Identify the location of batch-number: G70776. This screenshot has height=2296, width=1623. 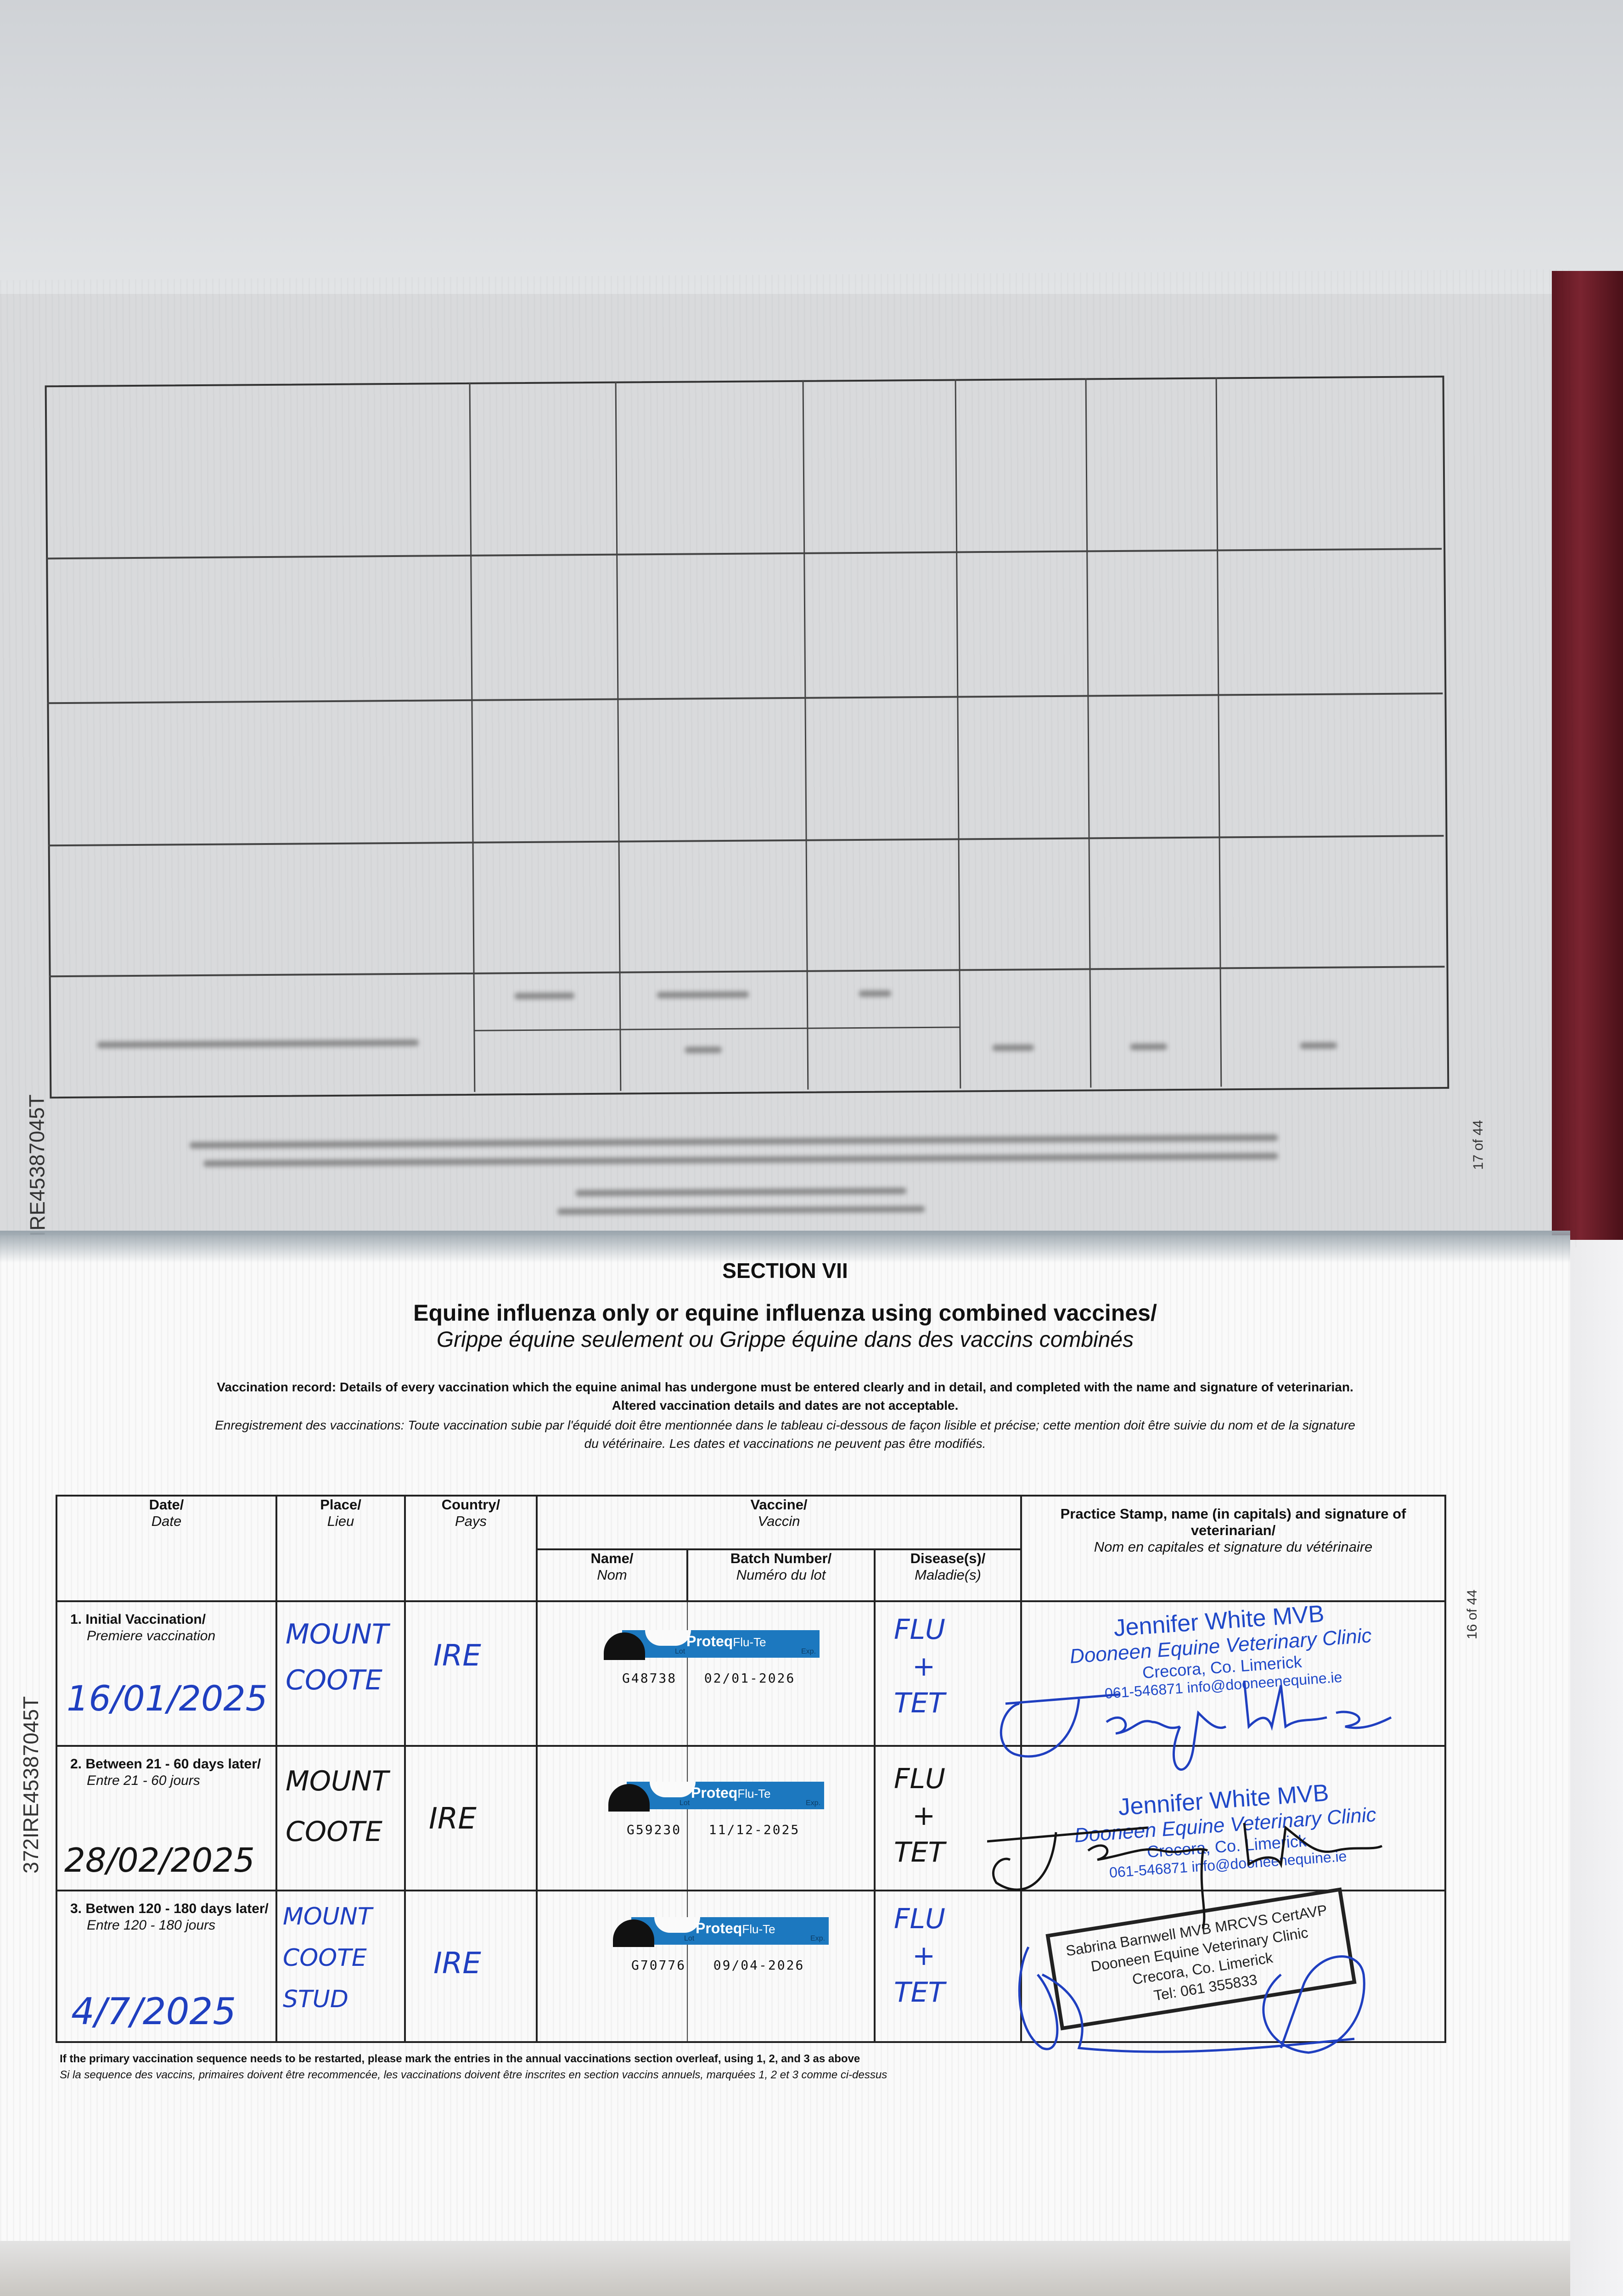
(658, 1965).